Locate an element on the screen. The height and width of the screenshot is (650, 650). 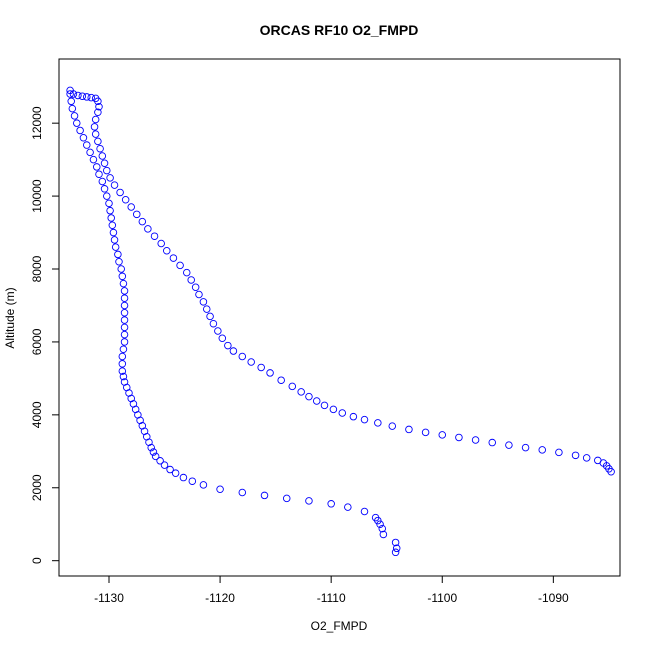
y-tick-label: 4000 is located at coordinates (37, 414).